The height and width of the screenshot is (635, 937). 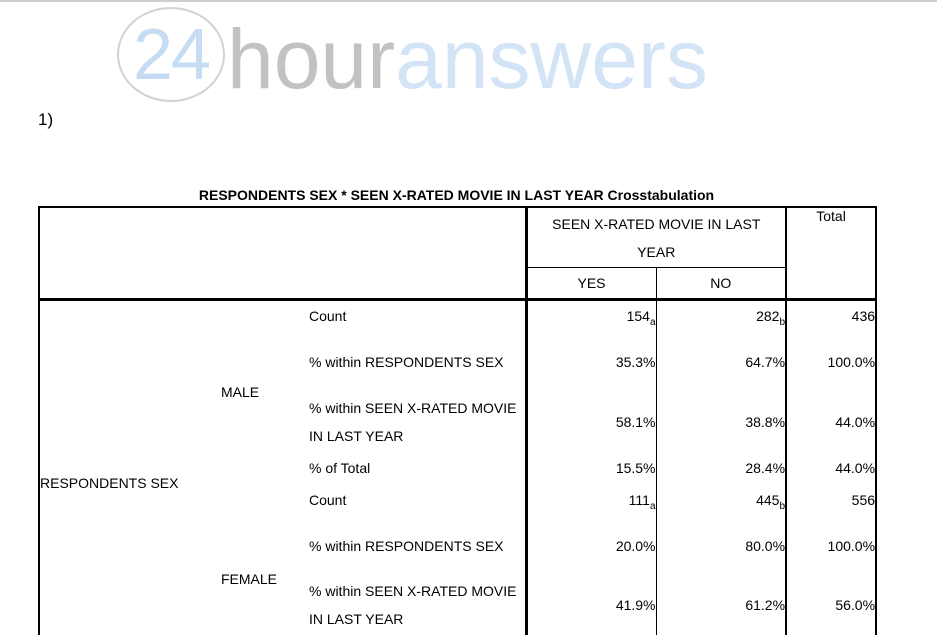 What do you see at coordinates (721, 361) in the screenshot?
I see `data-cell-no: 64.7%` at bounding box center [721, 361].